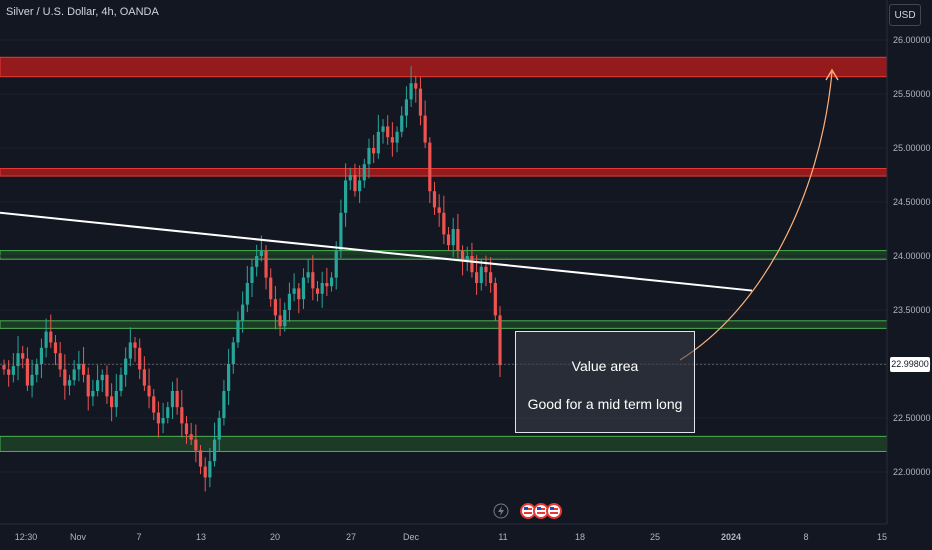  I want to click on arrow-head-icon, so click(832, 74).